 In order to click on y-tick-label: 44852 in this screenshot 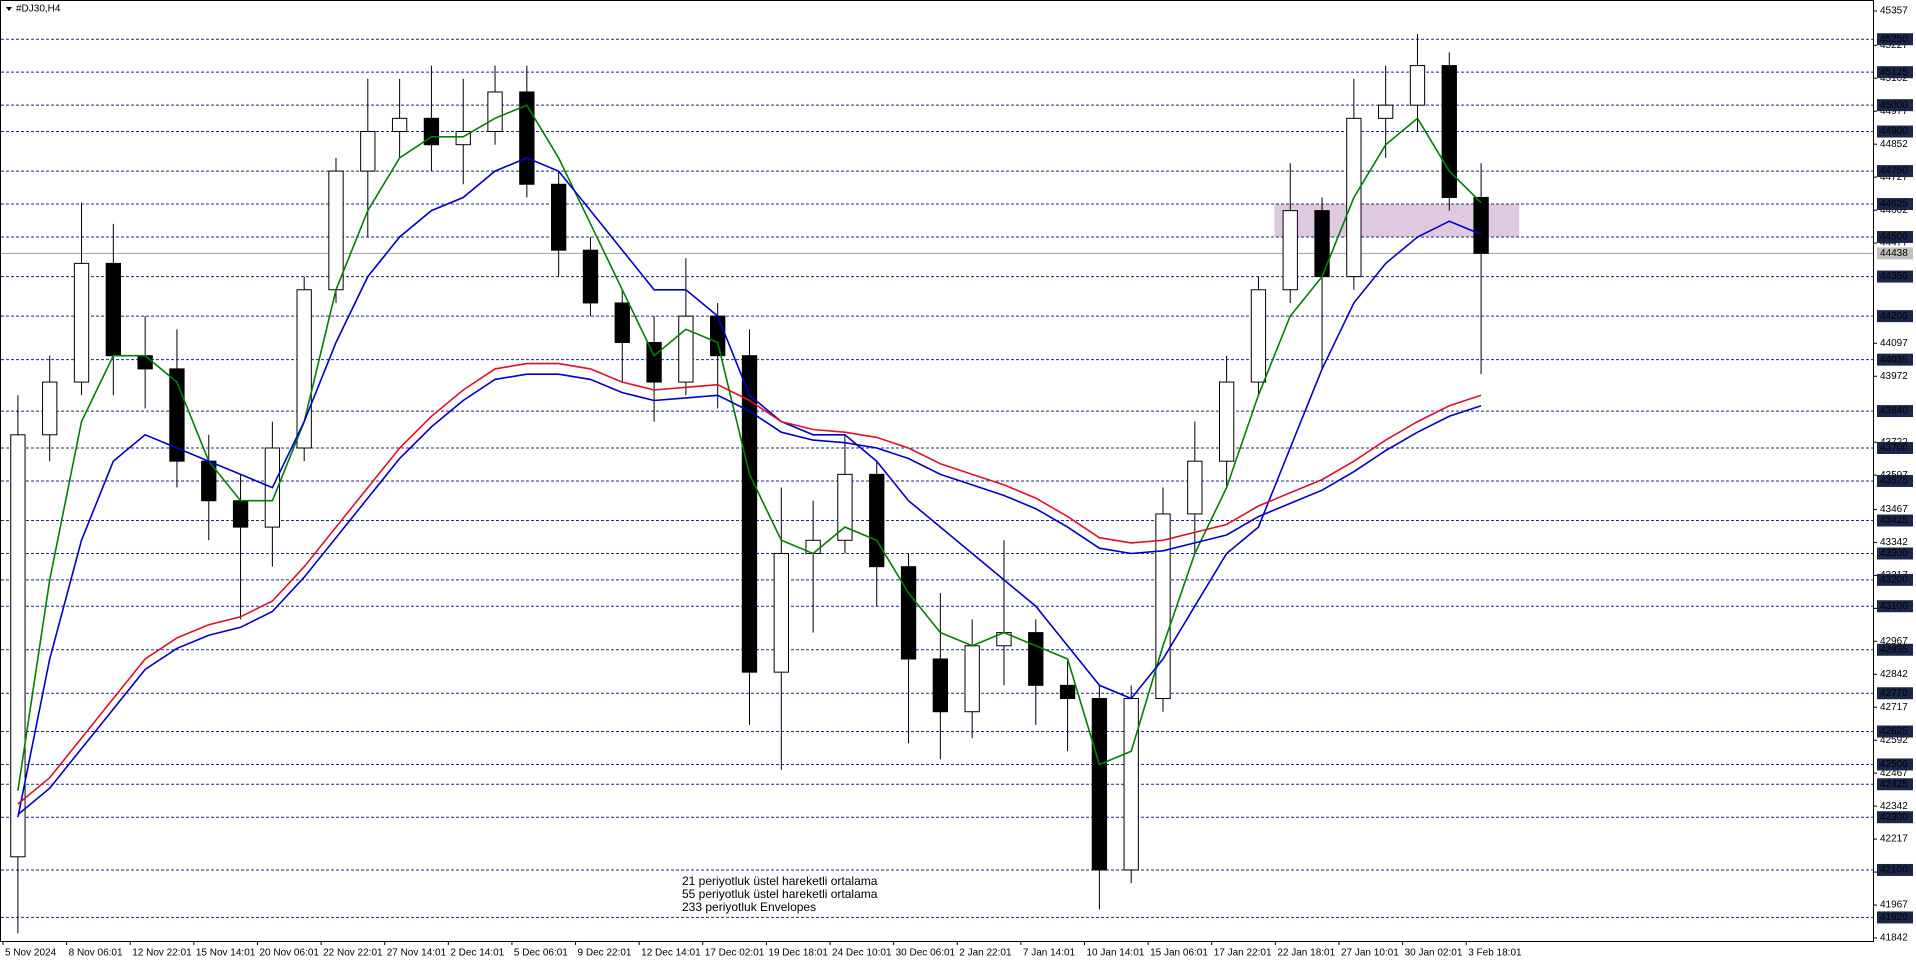, I will do `click(1894, 144)`.